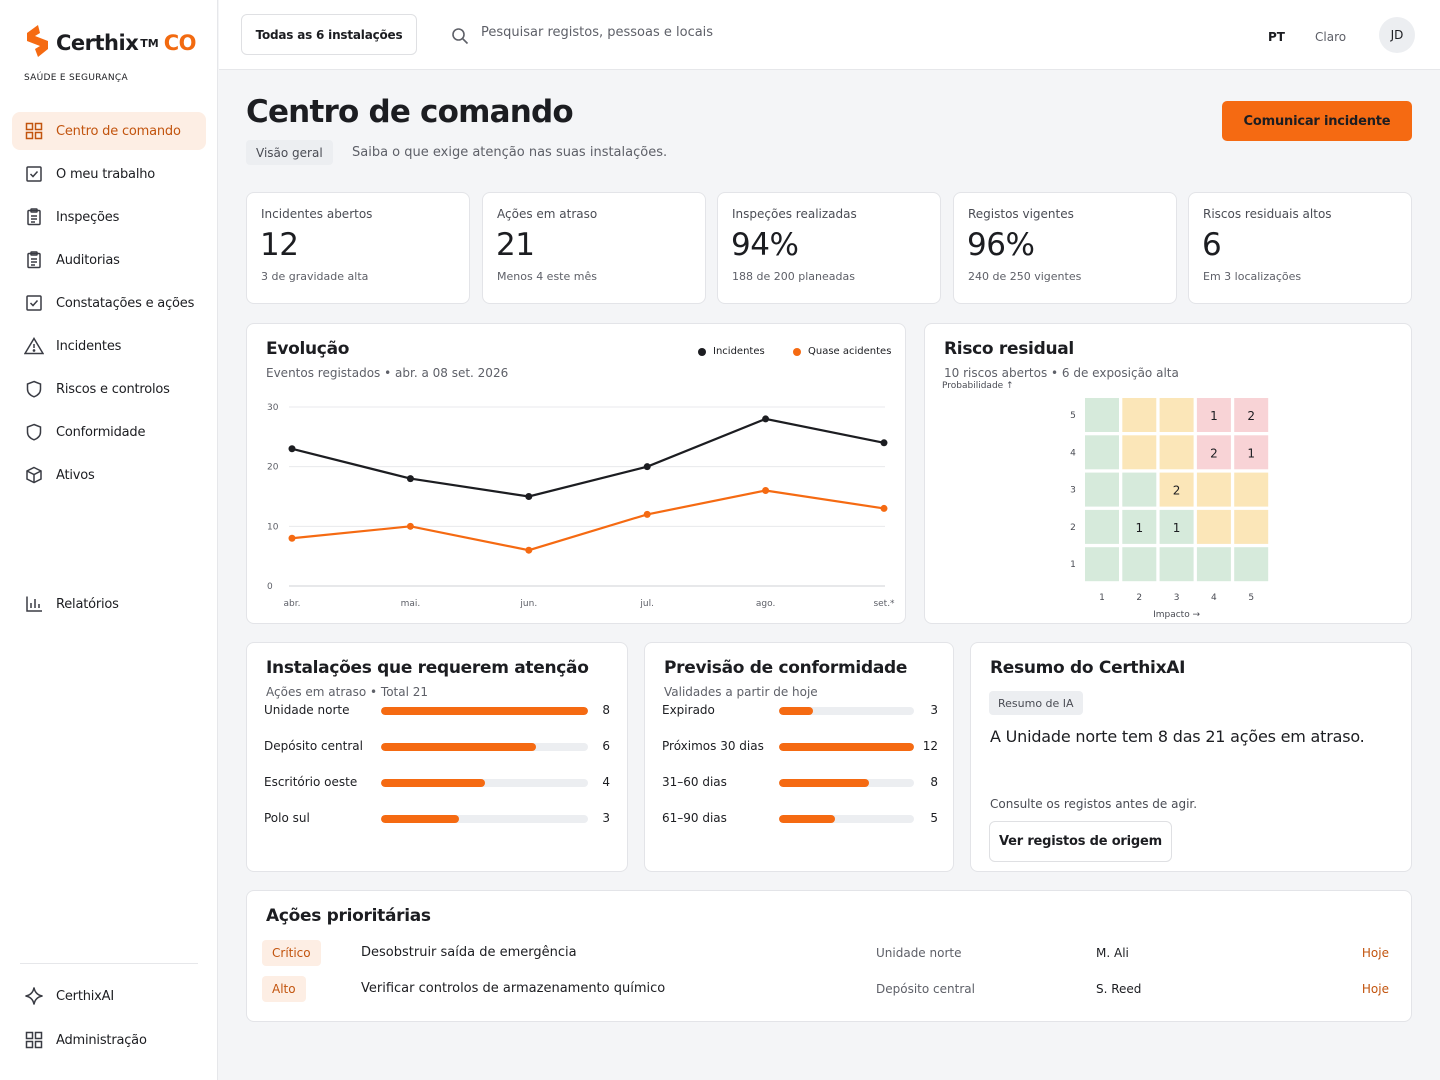 This screenshot has width=1440, height=1080. What do you see at coordinates (1176, 615) in the screenshot?
I see `x-axis-label: Impacto →` at bounding box center [1176, 615].